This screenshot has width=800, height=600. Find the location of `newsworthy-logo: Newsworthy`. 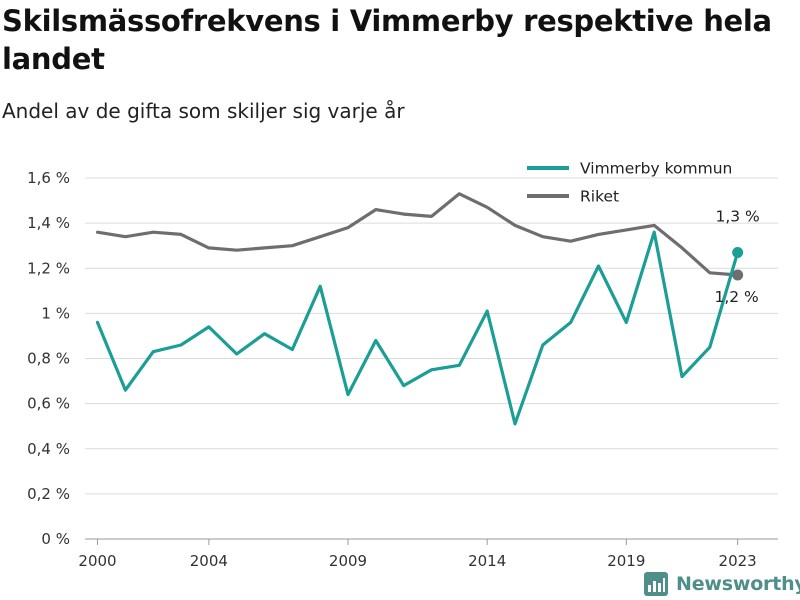

newsworthy-logo: Newsworthy is located at coordinates (722, 584).